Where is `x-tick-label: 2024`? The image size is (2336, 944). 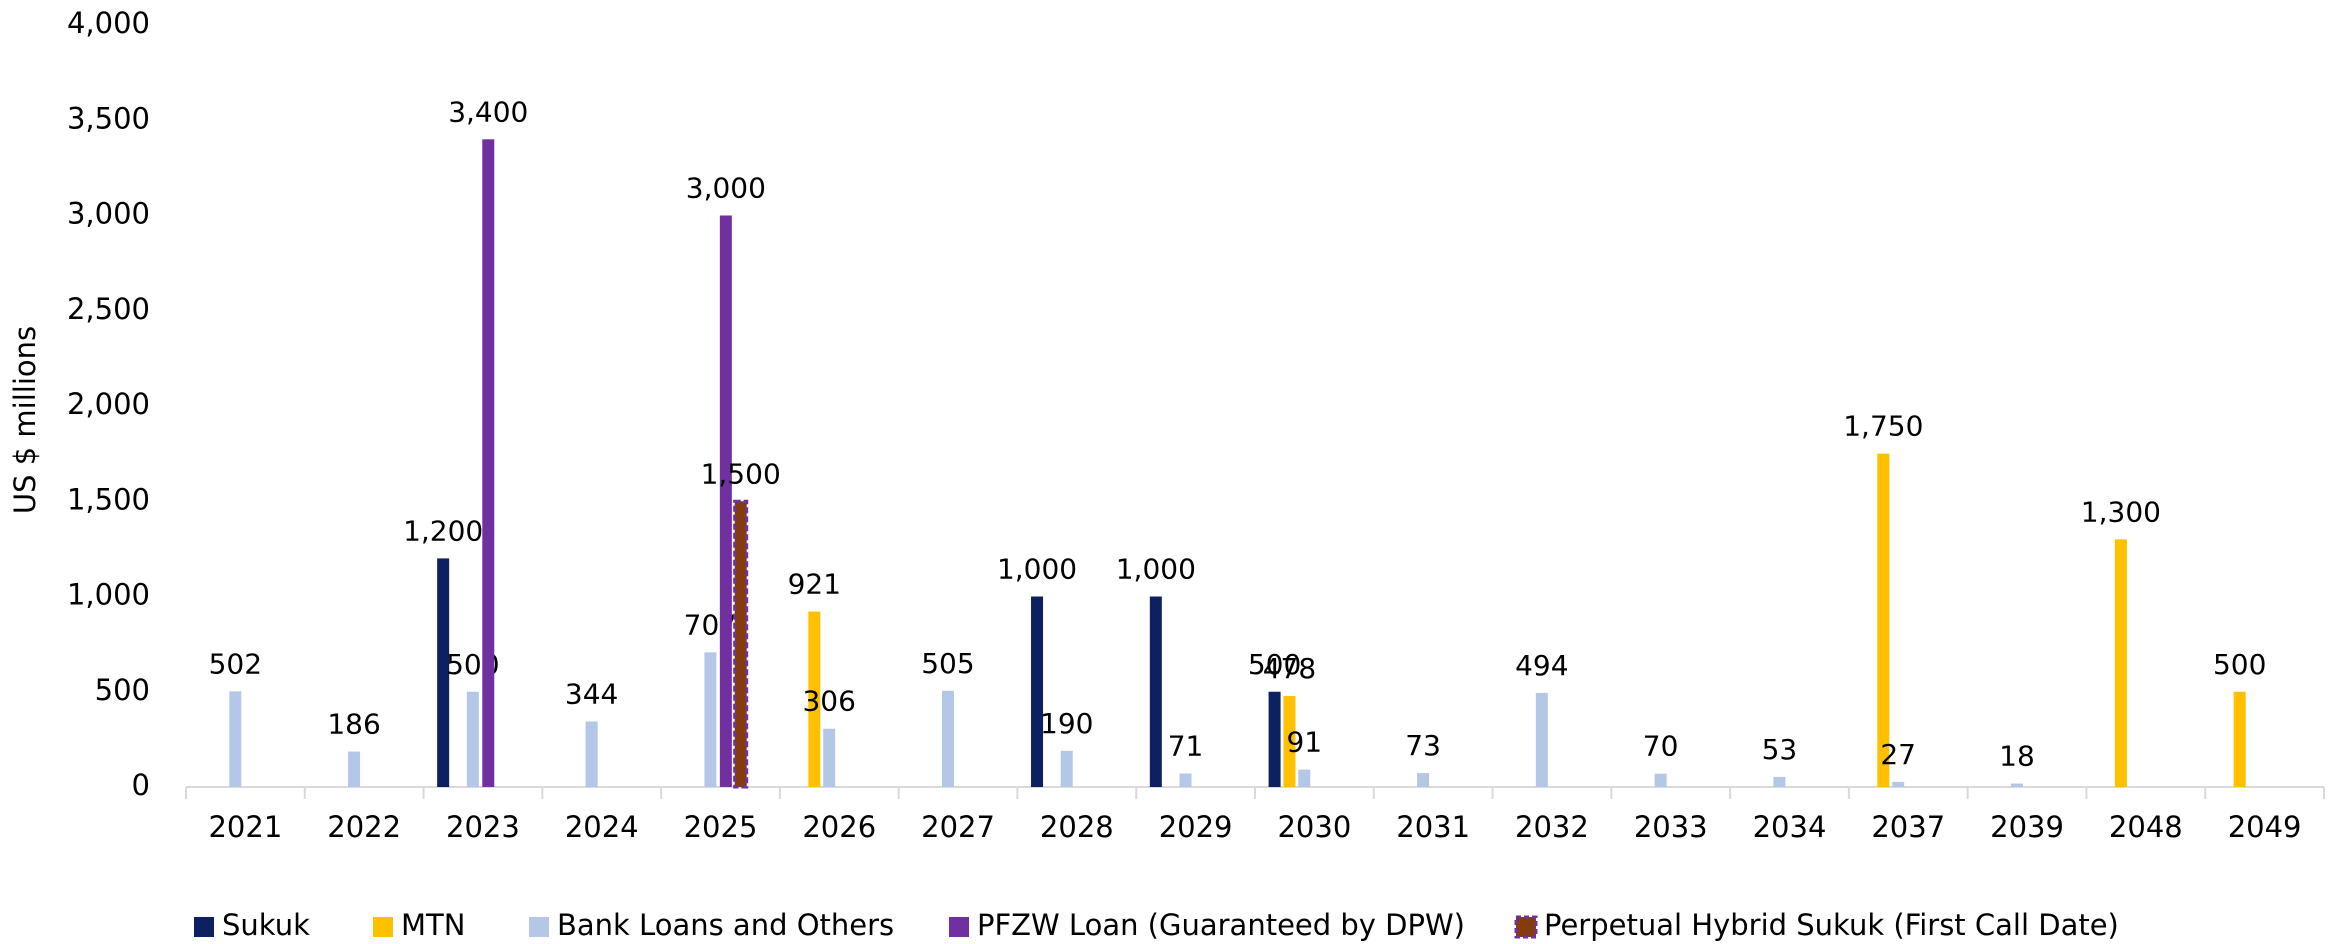 x-tick-label: 2024 is located at coordinates (602, 827).